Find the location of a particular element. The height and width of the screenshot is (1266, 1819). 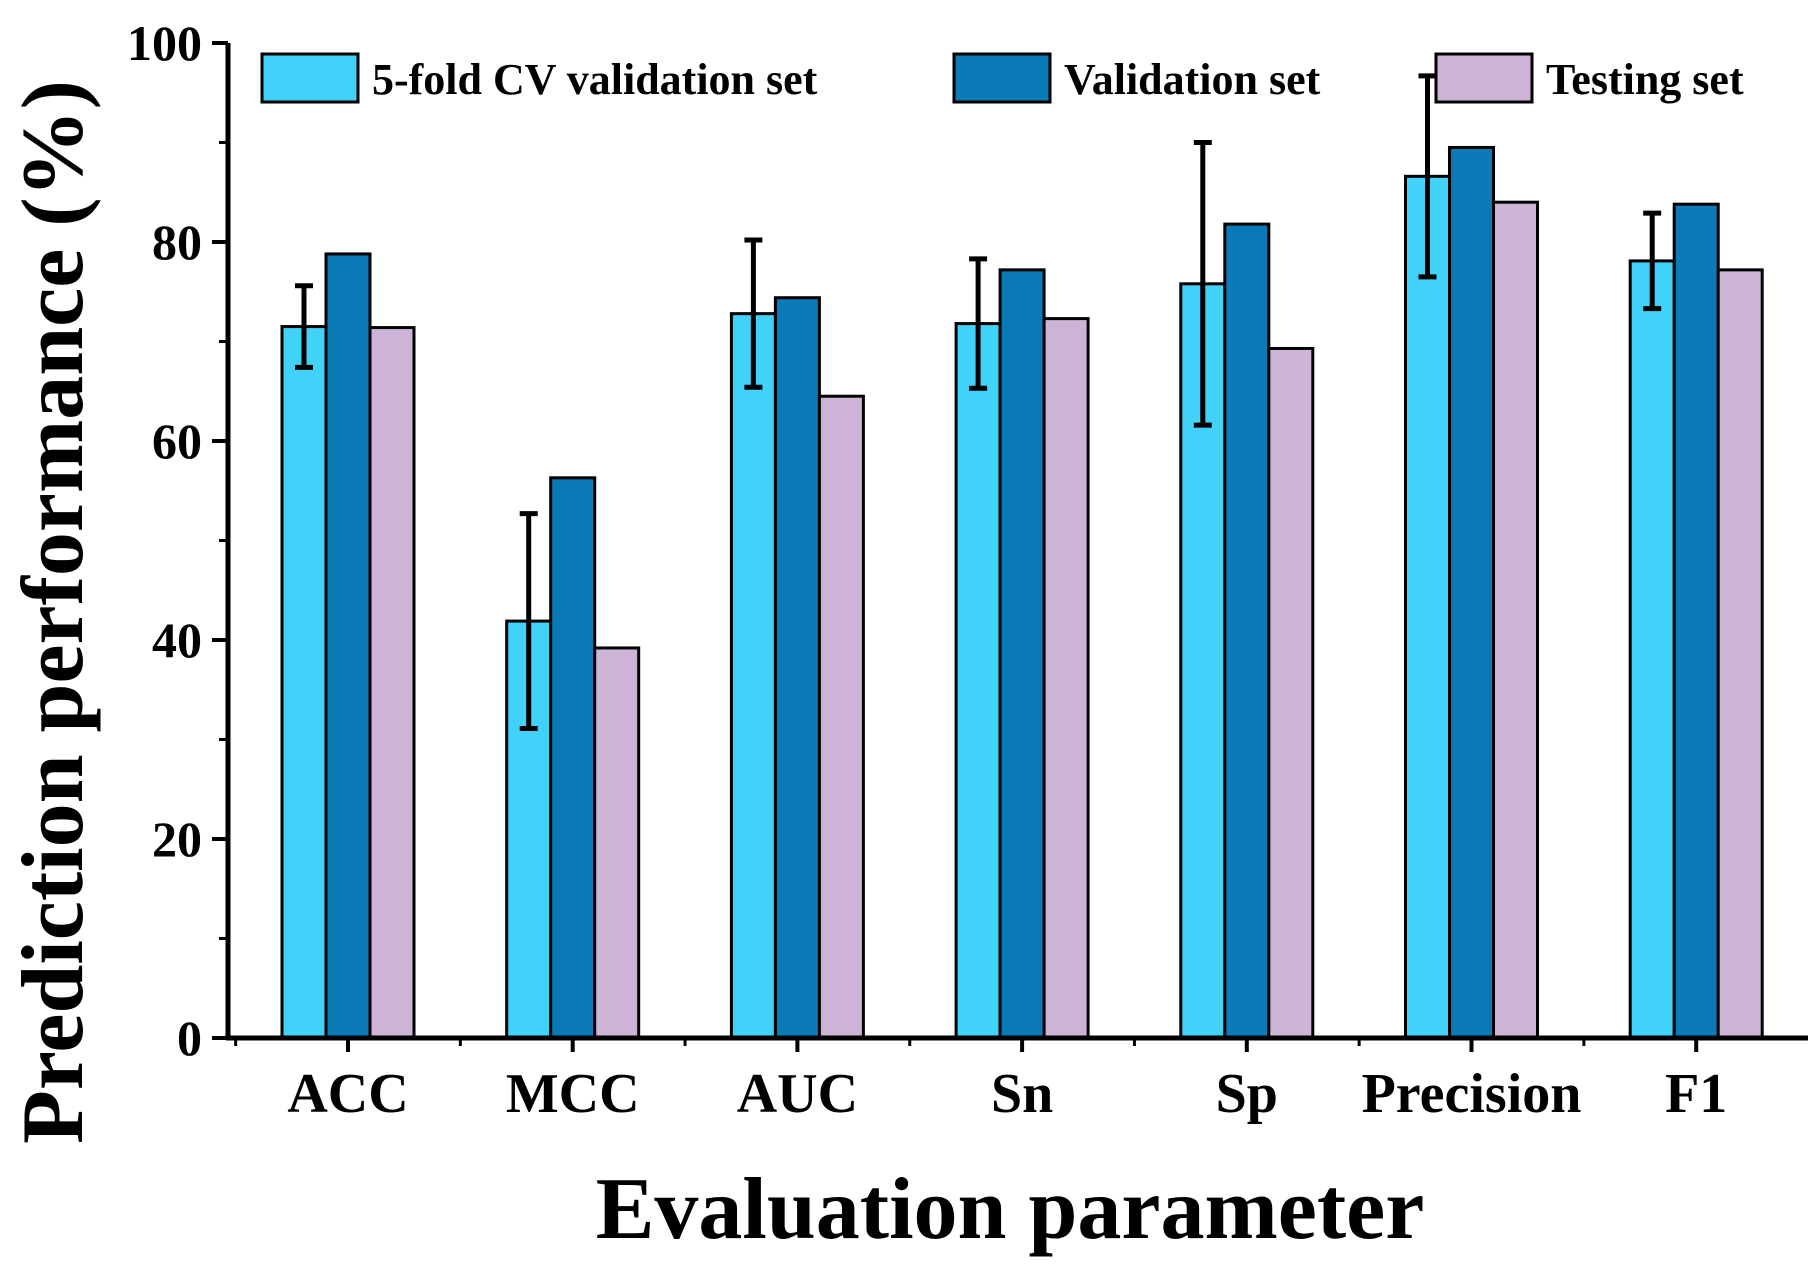

y-tick-label-40: 40 is located at coordinates (177, 640).